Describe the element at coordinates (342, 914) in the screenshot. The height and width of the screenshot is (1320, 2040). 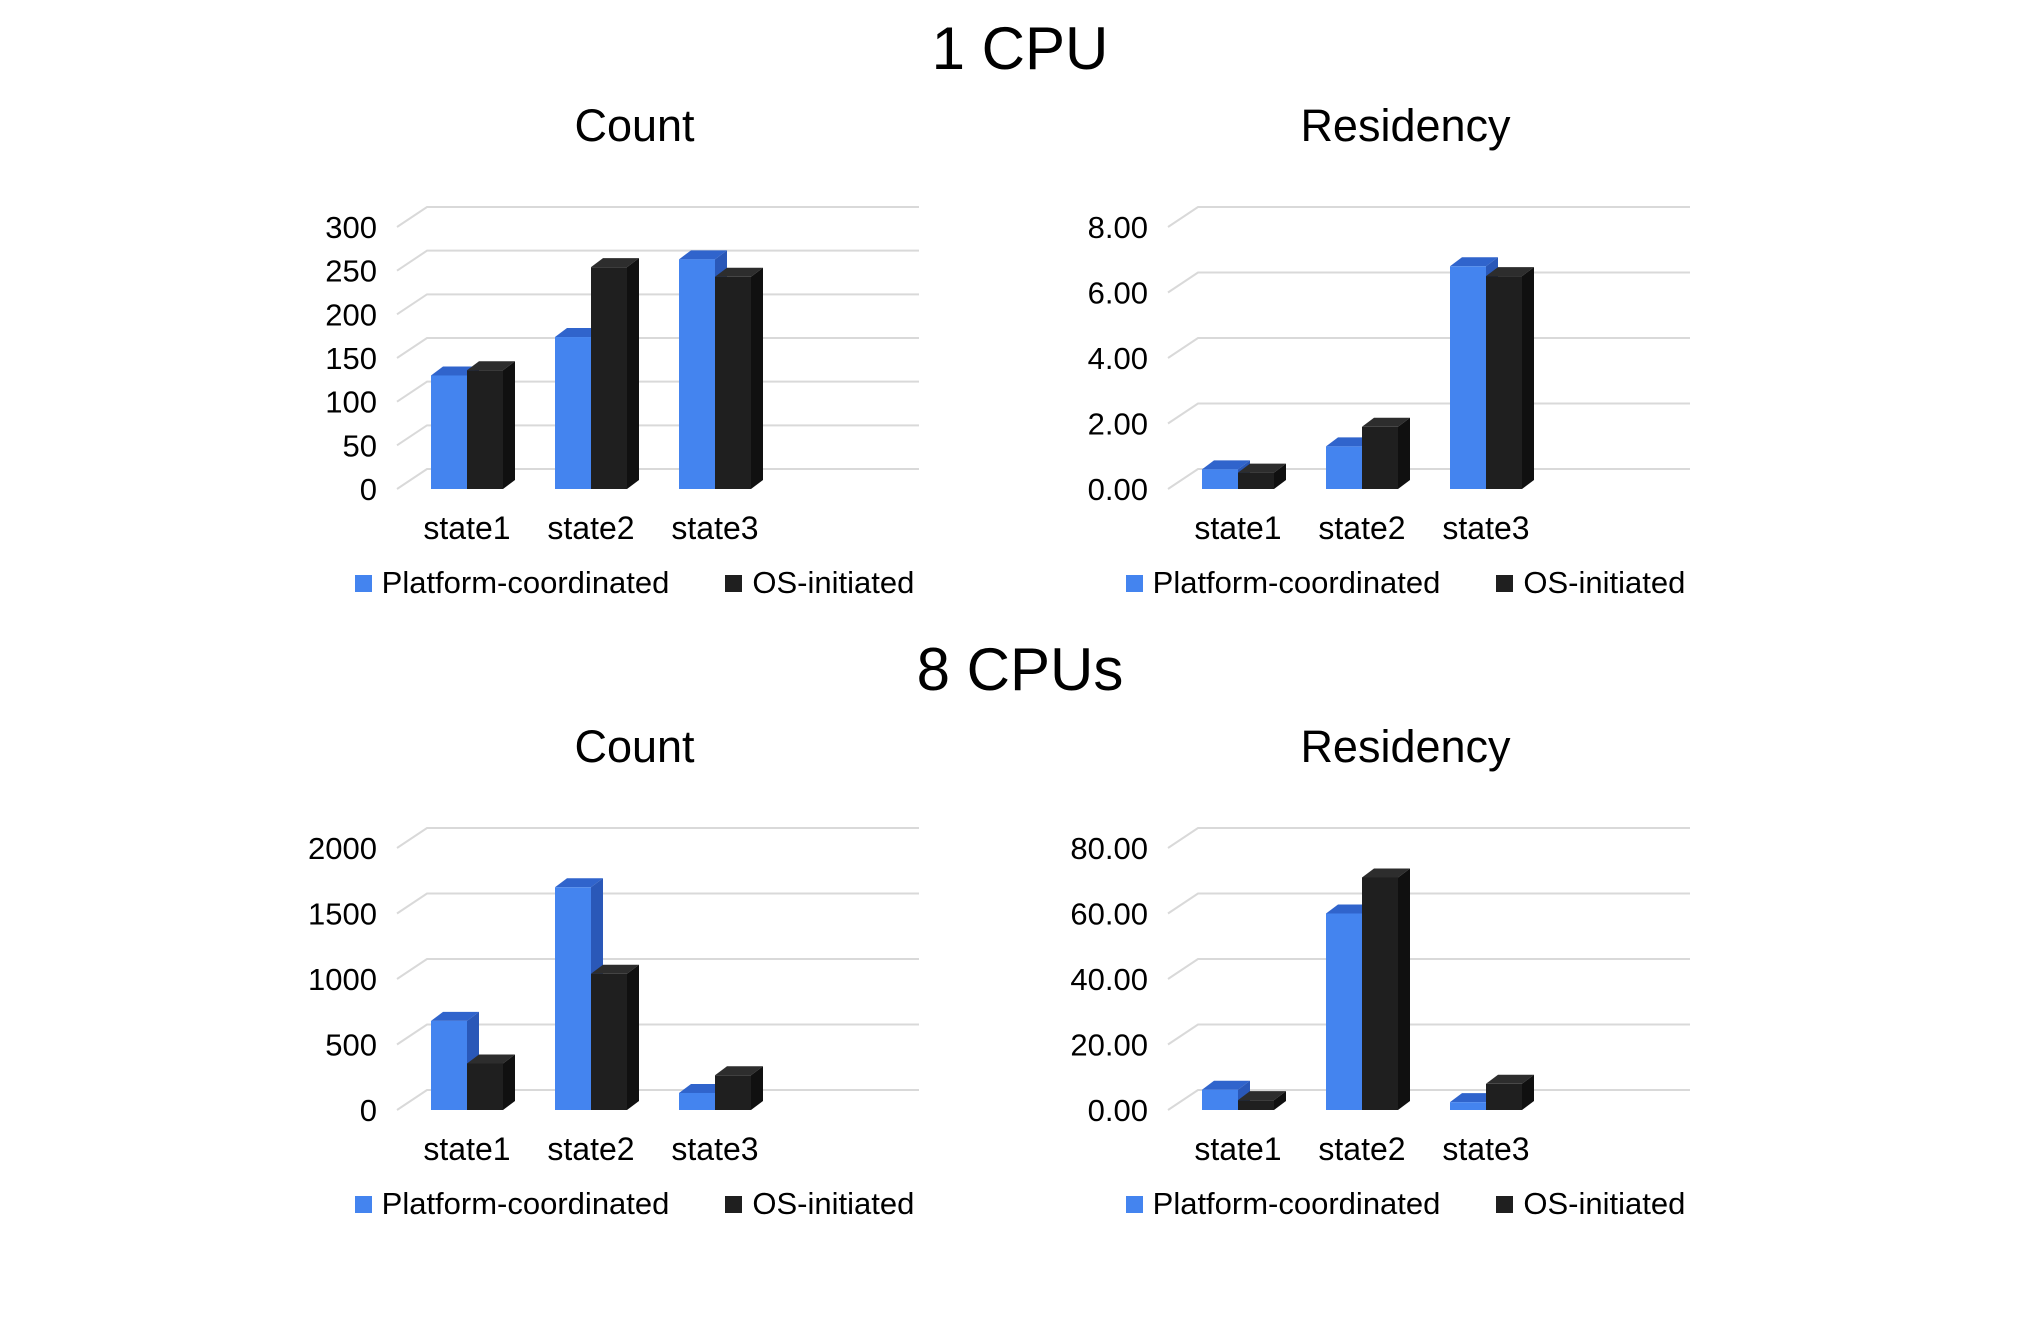
I see `y-tick-label: 1500` at that location.